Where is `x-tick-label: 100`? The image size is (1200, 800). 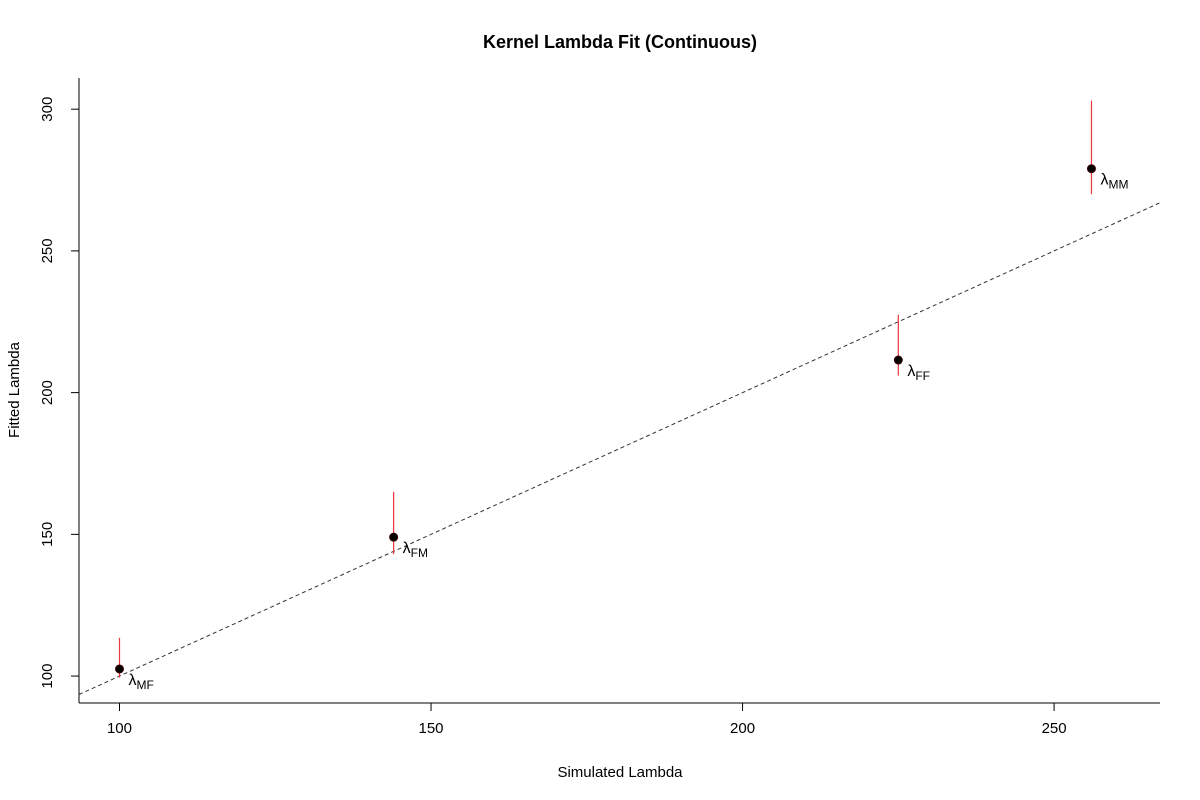
x-tick-label: 100 is located at coordinates (119, 728).